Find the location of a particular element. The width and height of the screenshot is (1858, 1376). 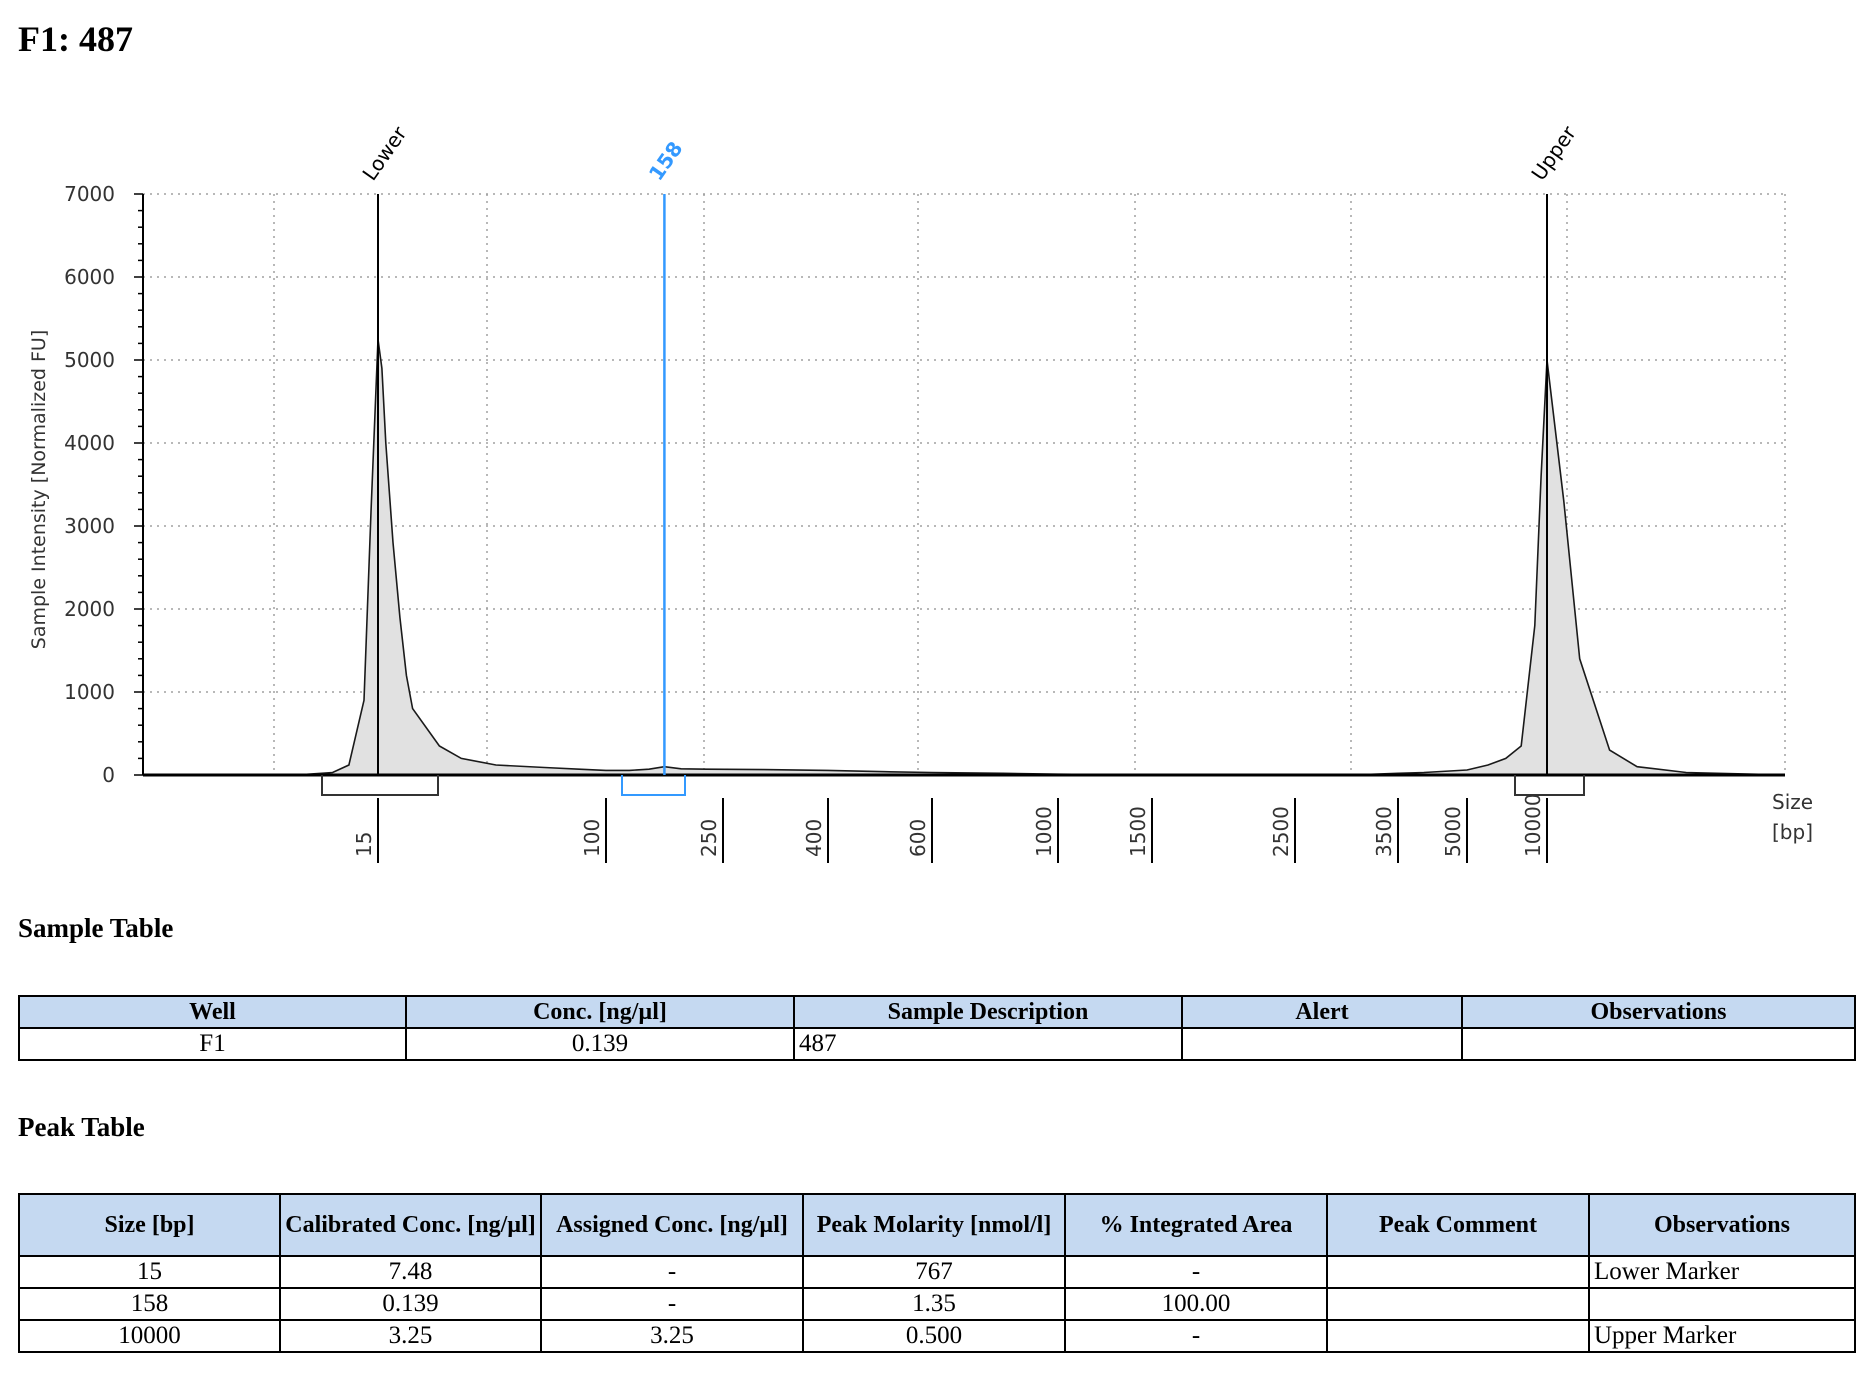

table-row: 10000 3.25 3.25 0.500 - Upper Marker is located at coordinates (937, 1336).